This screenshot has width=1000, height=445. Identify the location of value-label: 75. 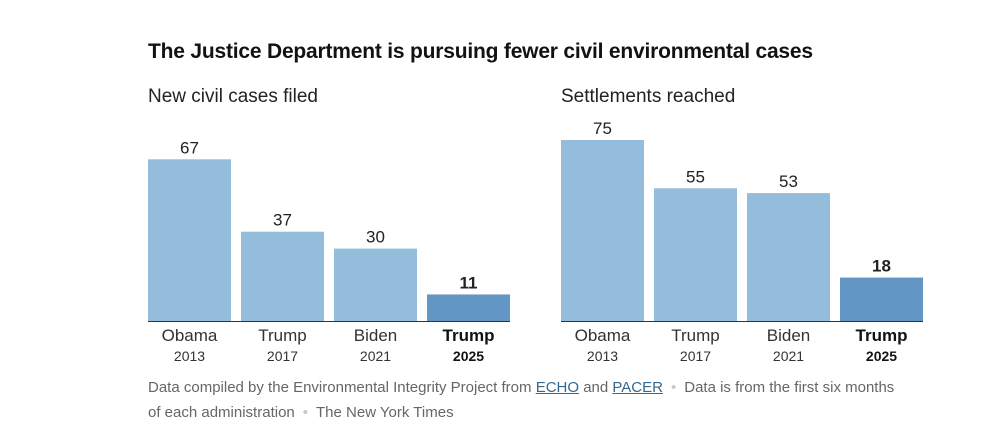
(602, 128).